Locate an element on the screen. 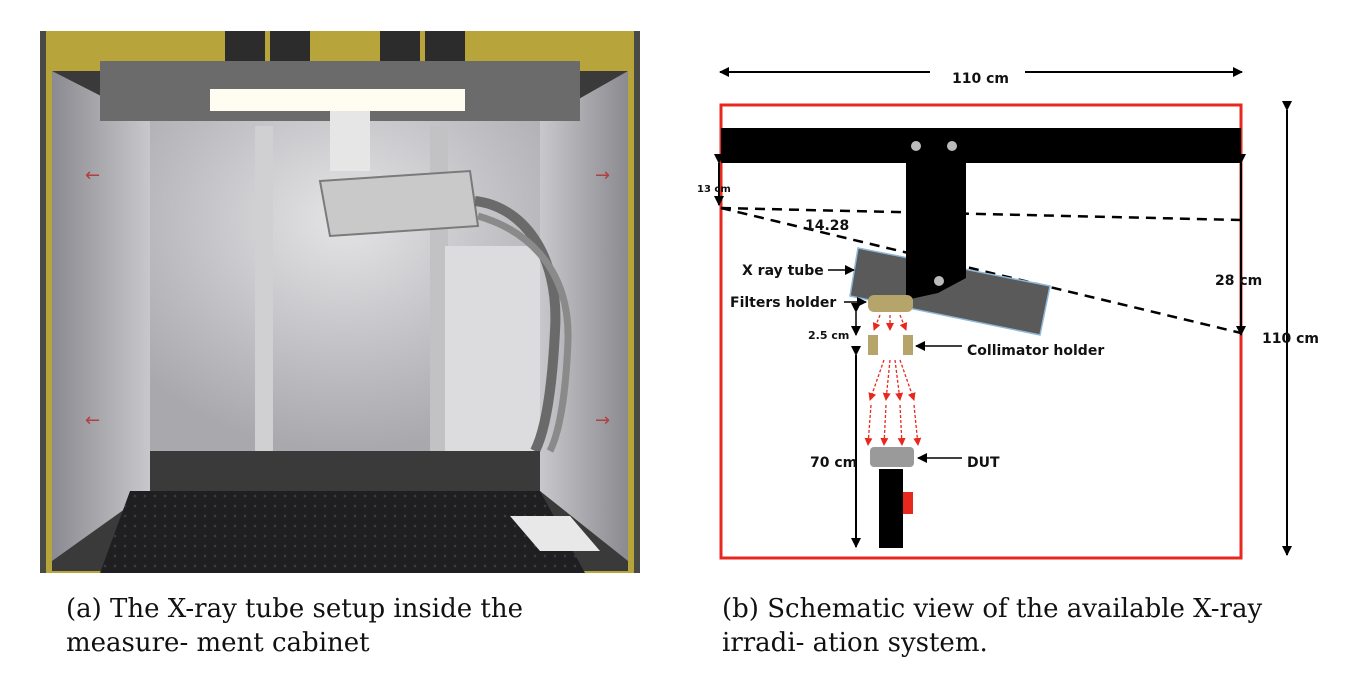 The width and height of the screenshot is (1355, 679). dist-70-label: 70 cm is located at coordinates (833, 463).